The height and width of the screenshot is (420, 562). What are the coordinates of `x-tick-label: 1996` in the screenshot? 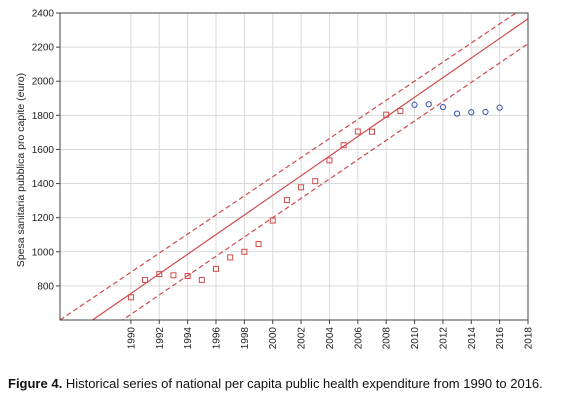 It's located at (217, 338).